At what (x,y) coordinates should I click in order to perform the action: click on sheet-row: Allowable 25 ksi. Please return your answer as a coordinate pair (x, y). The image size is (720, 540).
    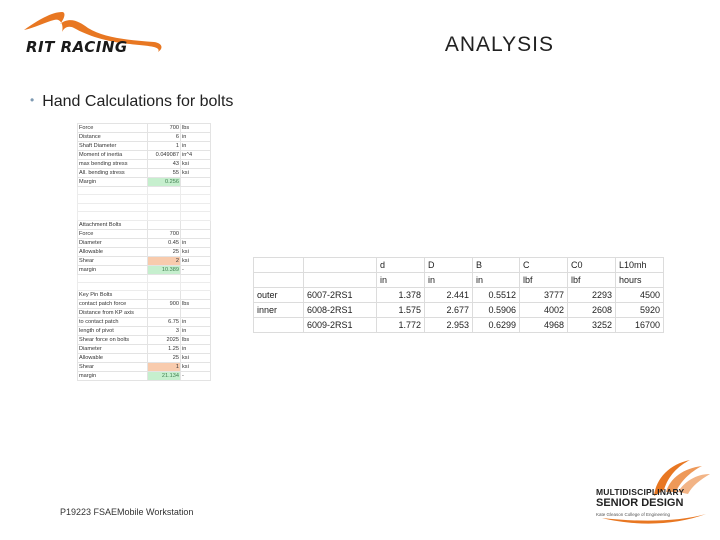
    Looking at the image, I should click on (144, 251).